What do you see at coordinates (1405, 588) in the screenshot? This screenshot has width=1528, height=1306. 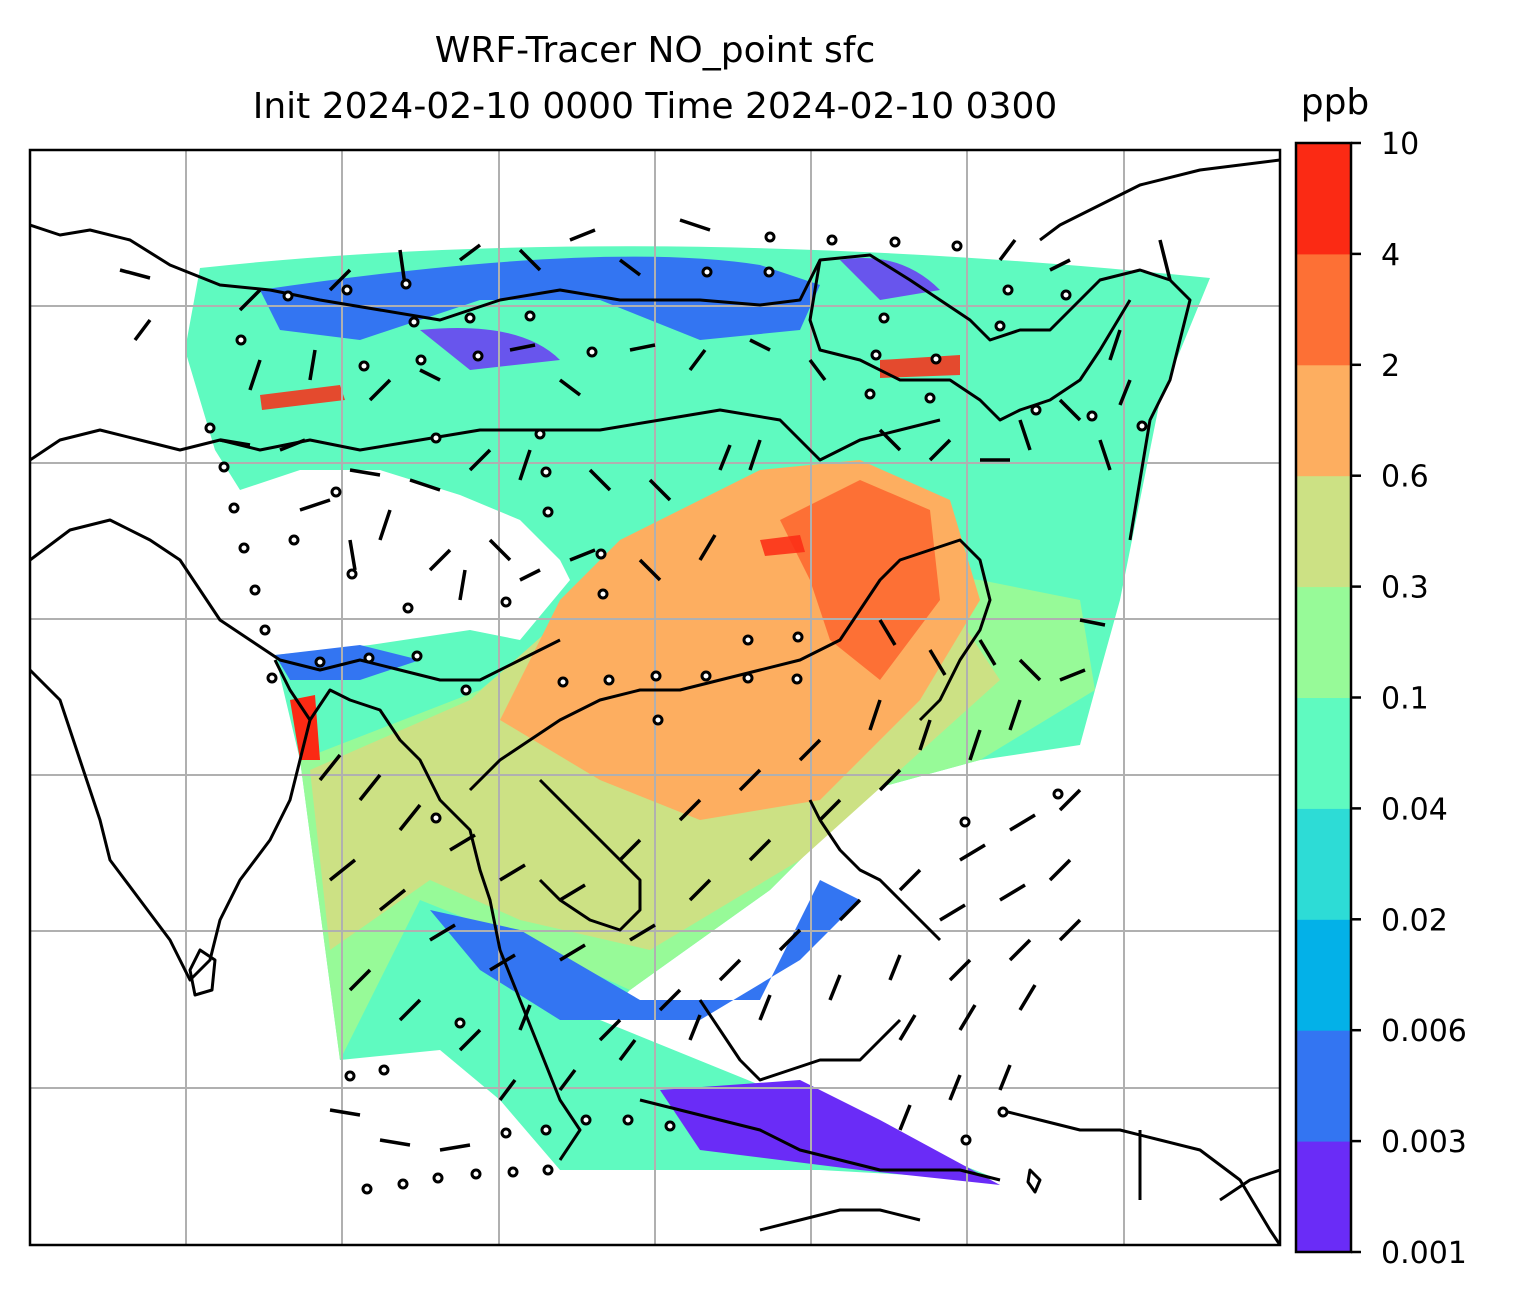 I see `colorbar-tick-label: 0.3` at bounding box center [1405, 588].